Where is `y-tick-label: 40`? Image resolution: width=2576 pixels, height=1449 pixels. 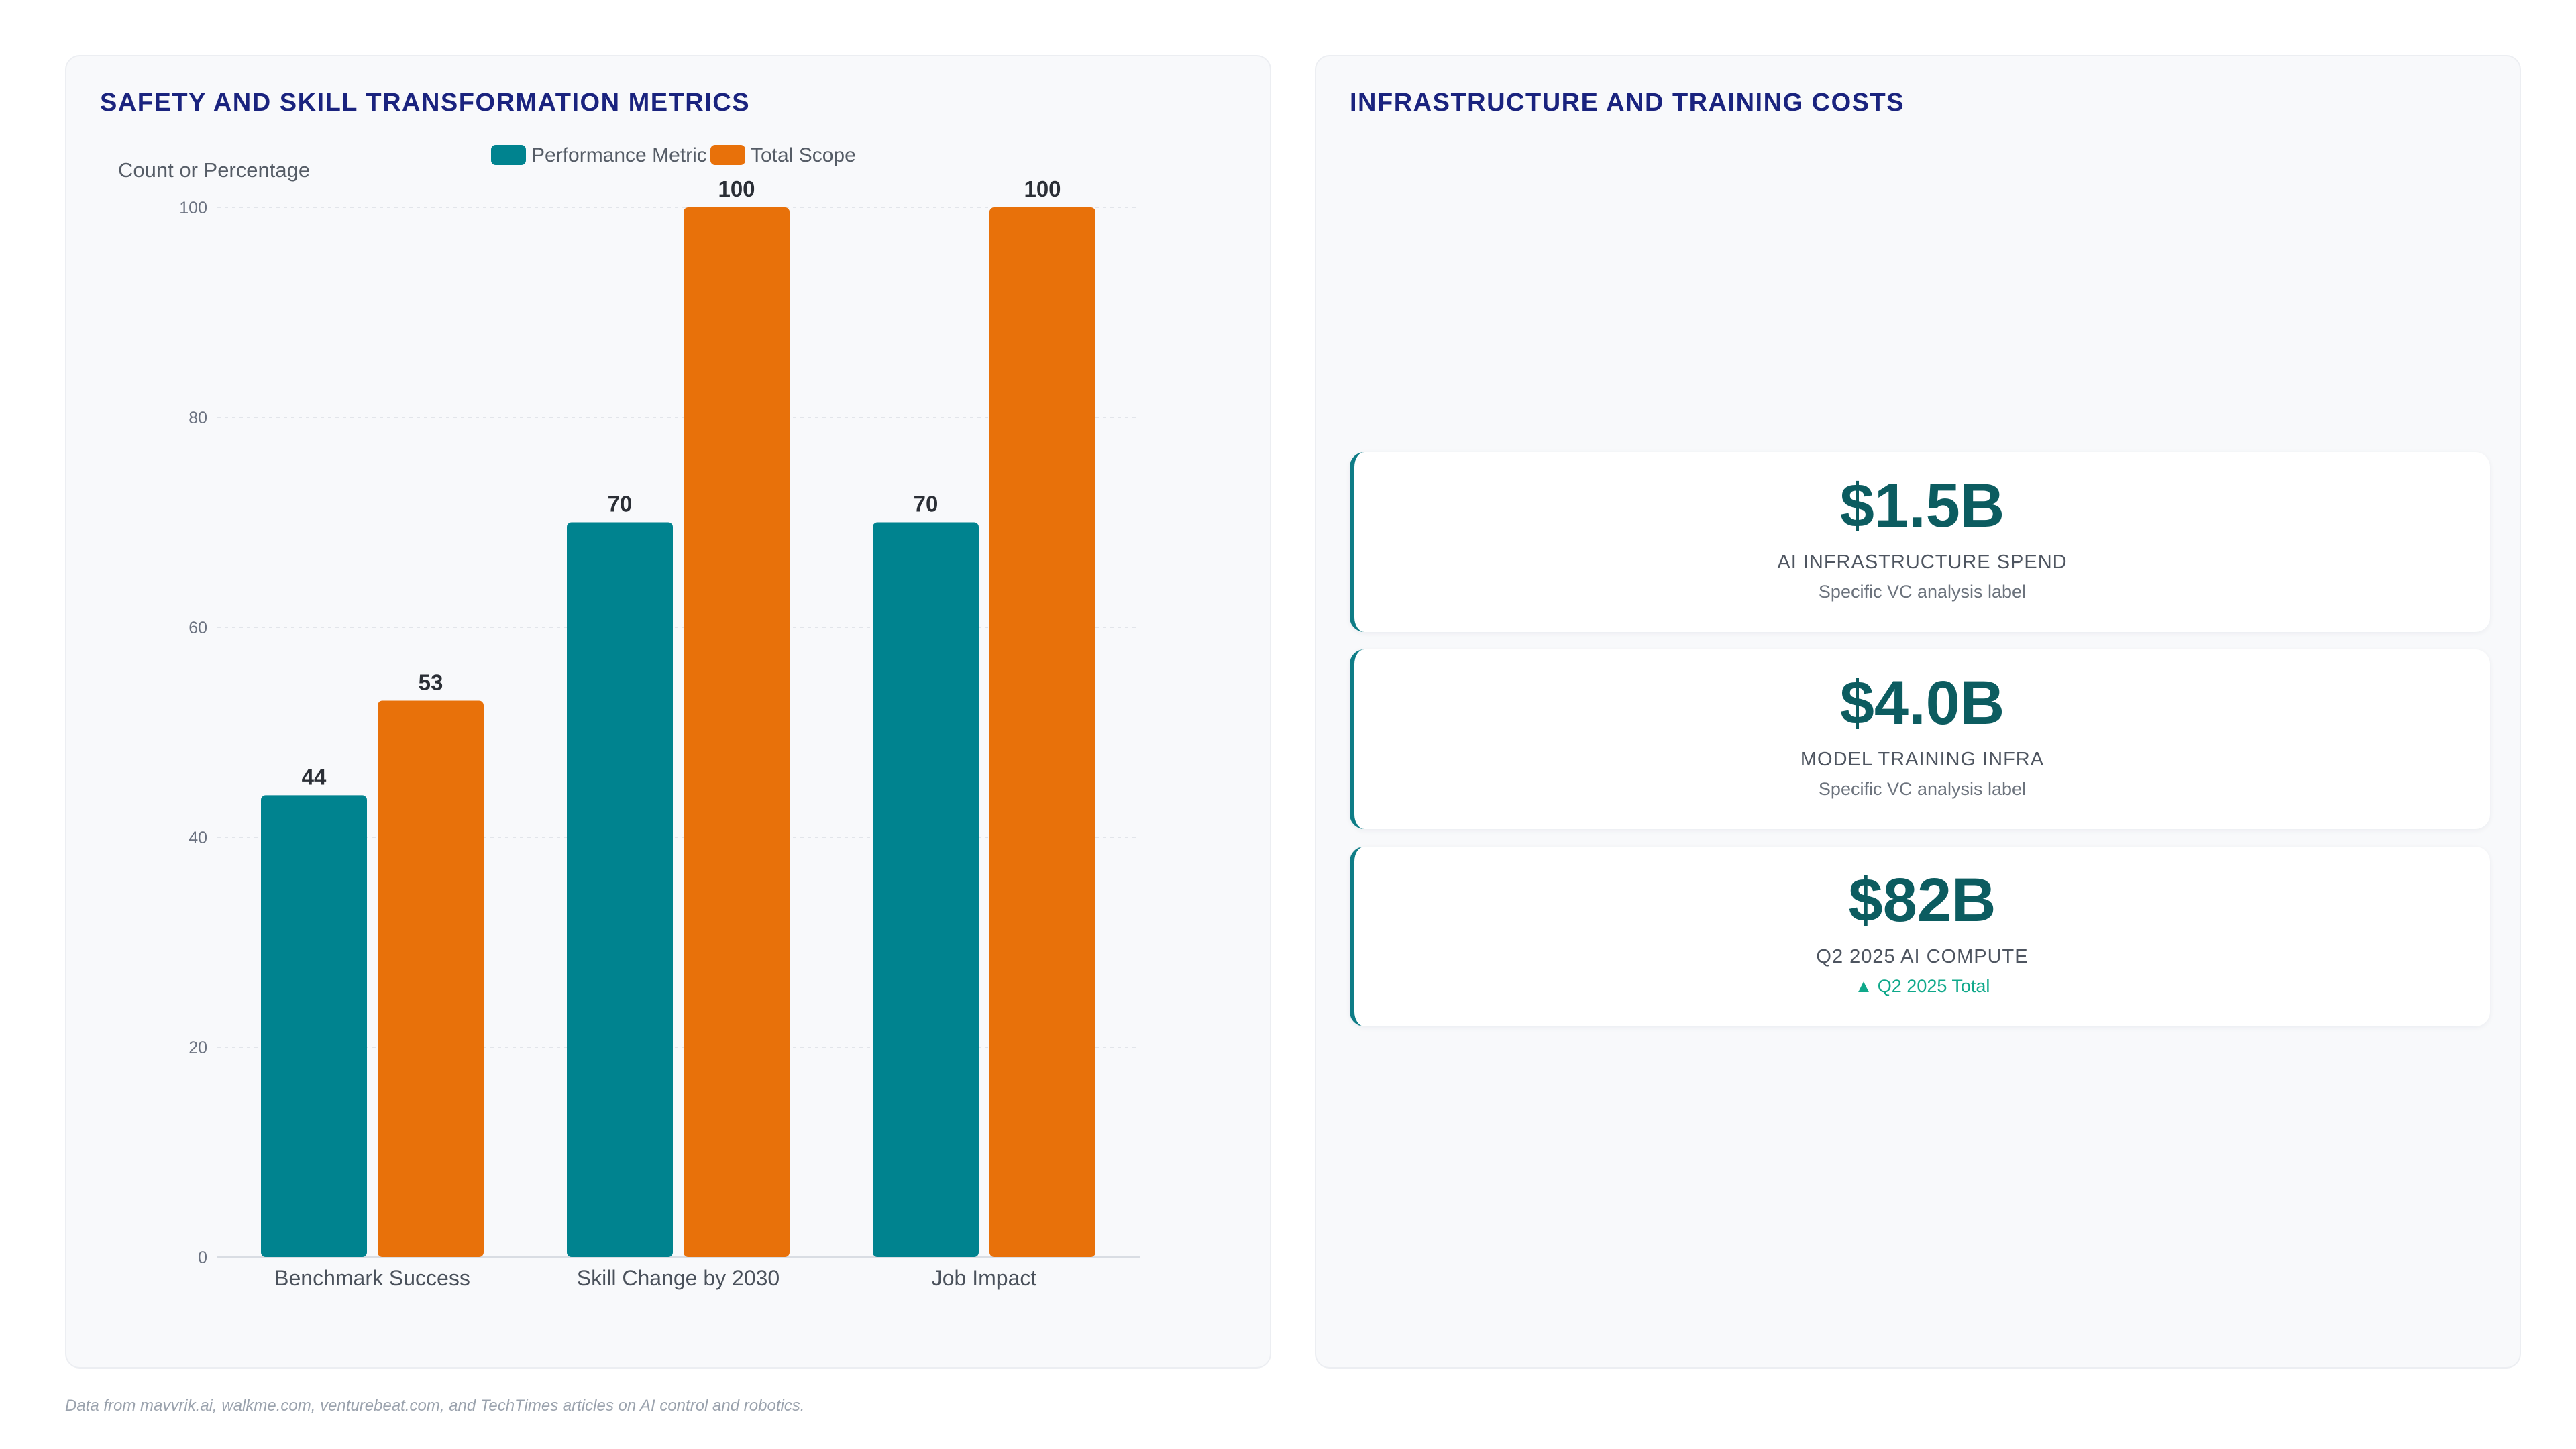
y-tick-label: 40 is located at coordinates (198, 837).